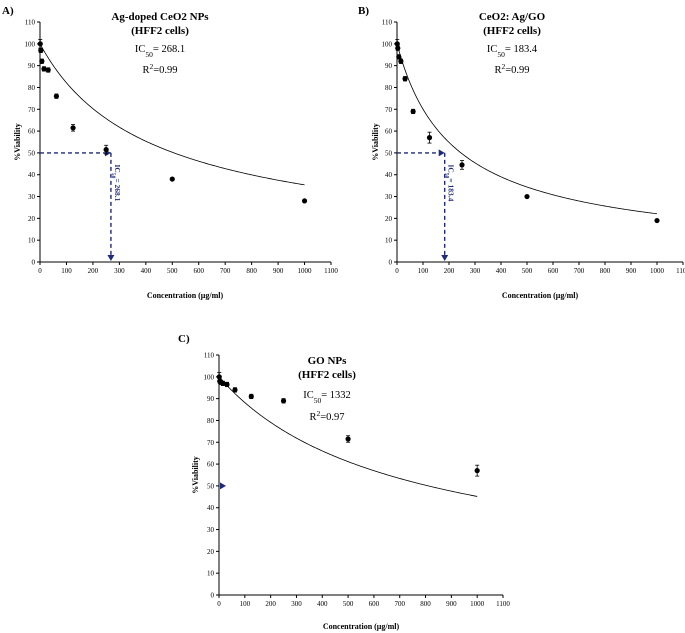 Image resolution: width=685 pixels, height=633 pixels. What do you see at coordinates (169, 49) in the screenshot?
I see `ic50-value: = 268.1` at bounding box center [169, 49].